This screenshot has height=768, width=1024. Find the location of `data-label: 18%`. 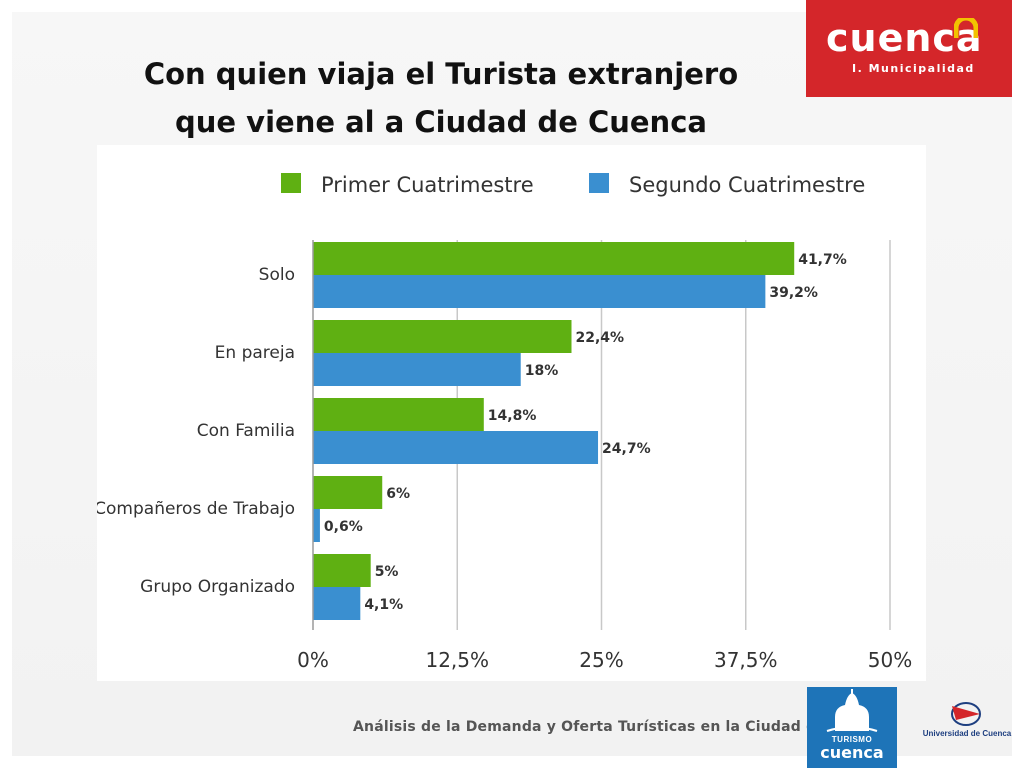

data-label: 18% is located at coordinates (542, 371).